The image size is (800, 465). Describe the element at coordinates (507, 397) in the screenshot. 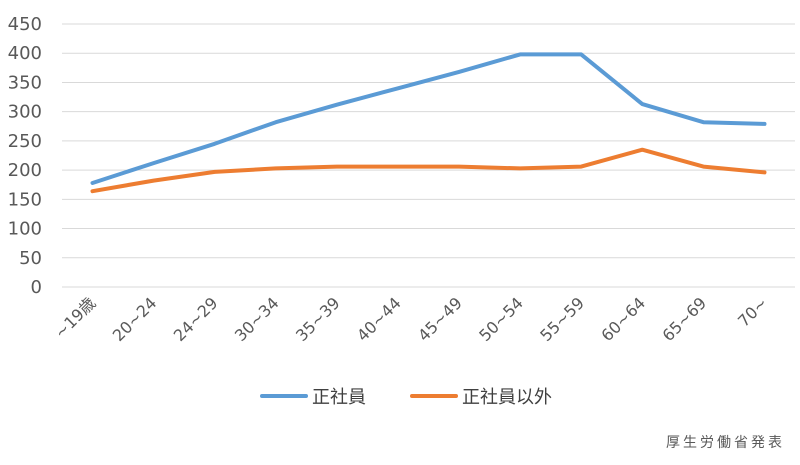

I see `legend-label-1: 正社員以外` at that location.